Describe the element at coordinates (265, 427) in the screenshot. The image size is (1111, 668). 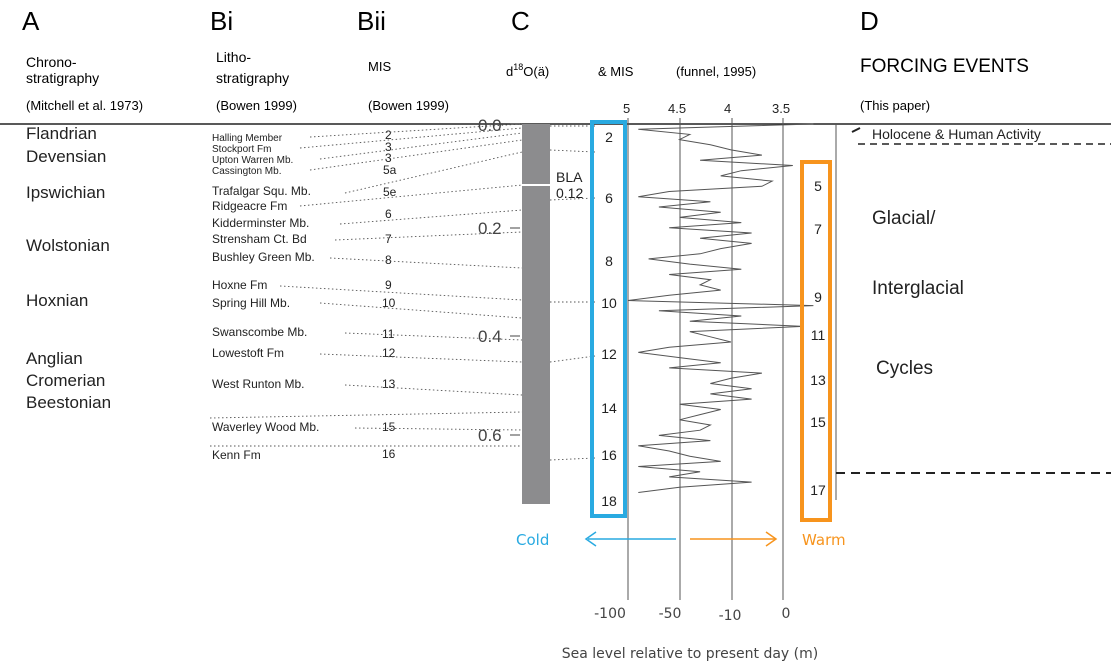
I see `litho-unit: Waverley Wood Mb.` at that location.